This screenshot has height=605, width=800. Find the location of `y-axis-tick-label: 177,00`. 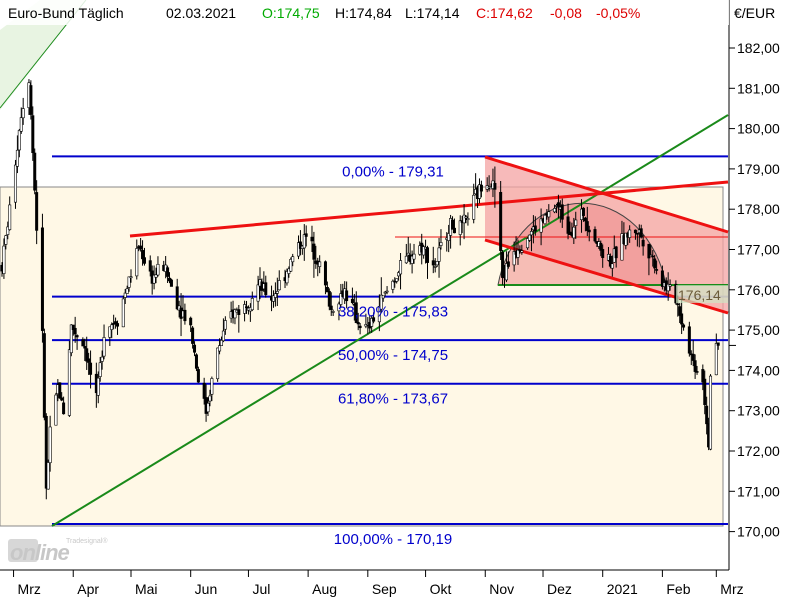

y-axis-tick-label: 177,00 is located at coordinates (758, 250).